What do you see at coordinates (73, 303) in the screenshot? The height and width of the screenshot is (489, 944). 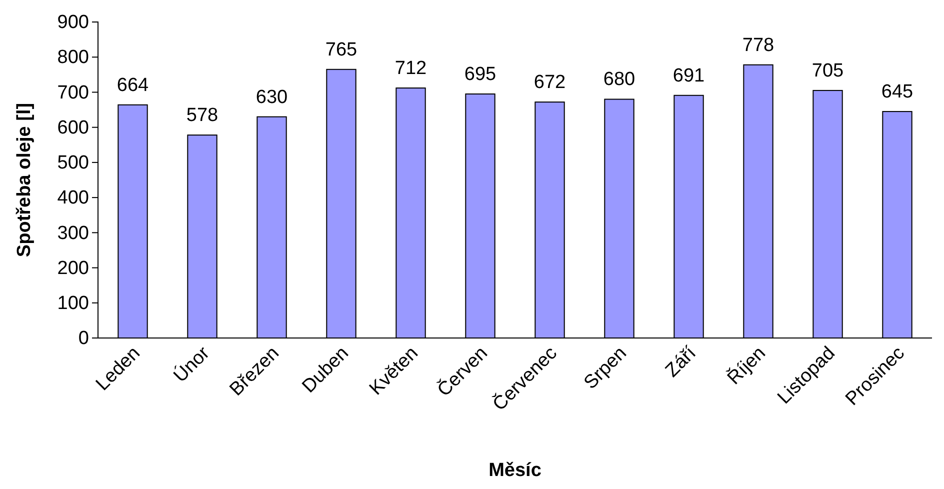 I see `y-tick-label: 100` at bounding box center [73, 303].